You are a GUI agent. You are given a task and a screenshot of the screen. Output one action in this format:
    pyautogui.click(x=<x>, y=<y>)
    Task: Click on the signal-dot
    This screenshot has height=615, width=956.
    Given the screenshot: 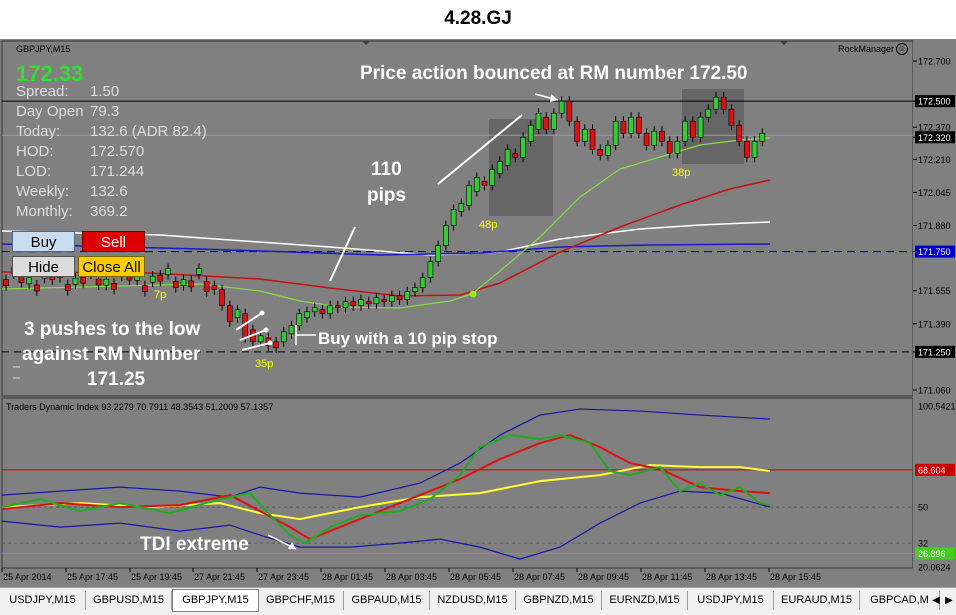 What is the action you would take?
    pyautogui.click(x=473, y=294)
    